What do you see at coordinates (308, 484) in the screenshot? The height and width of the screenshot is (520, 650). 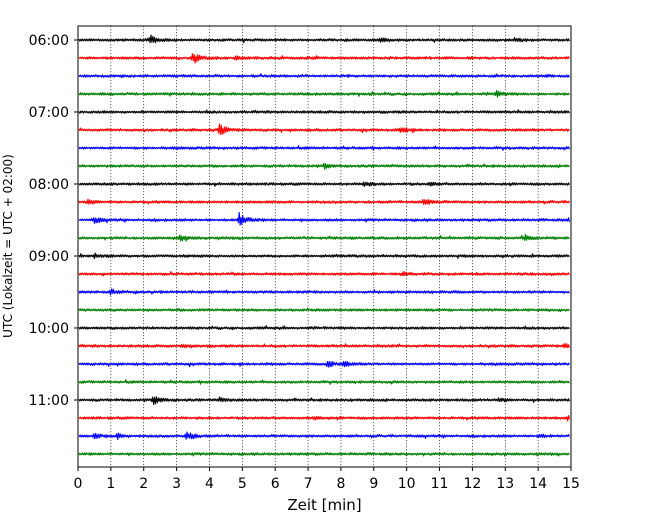 I see `x-tick-label: 7` at bounding box center [308, 484].